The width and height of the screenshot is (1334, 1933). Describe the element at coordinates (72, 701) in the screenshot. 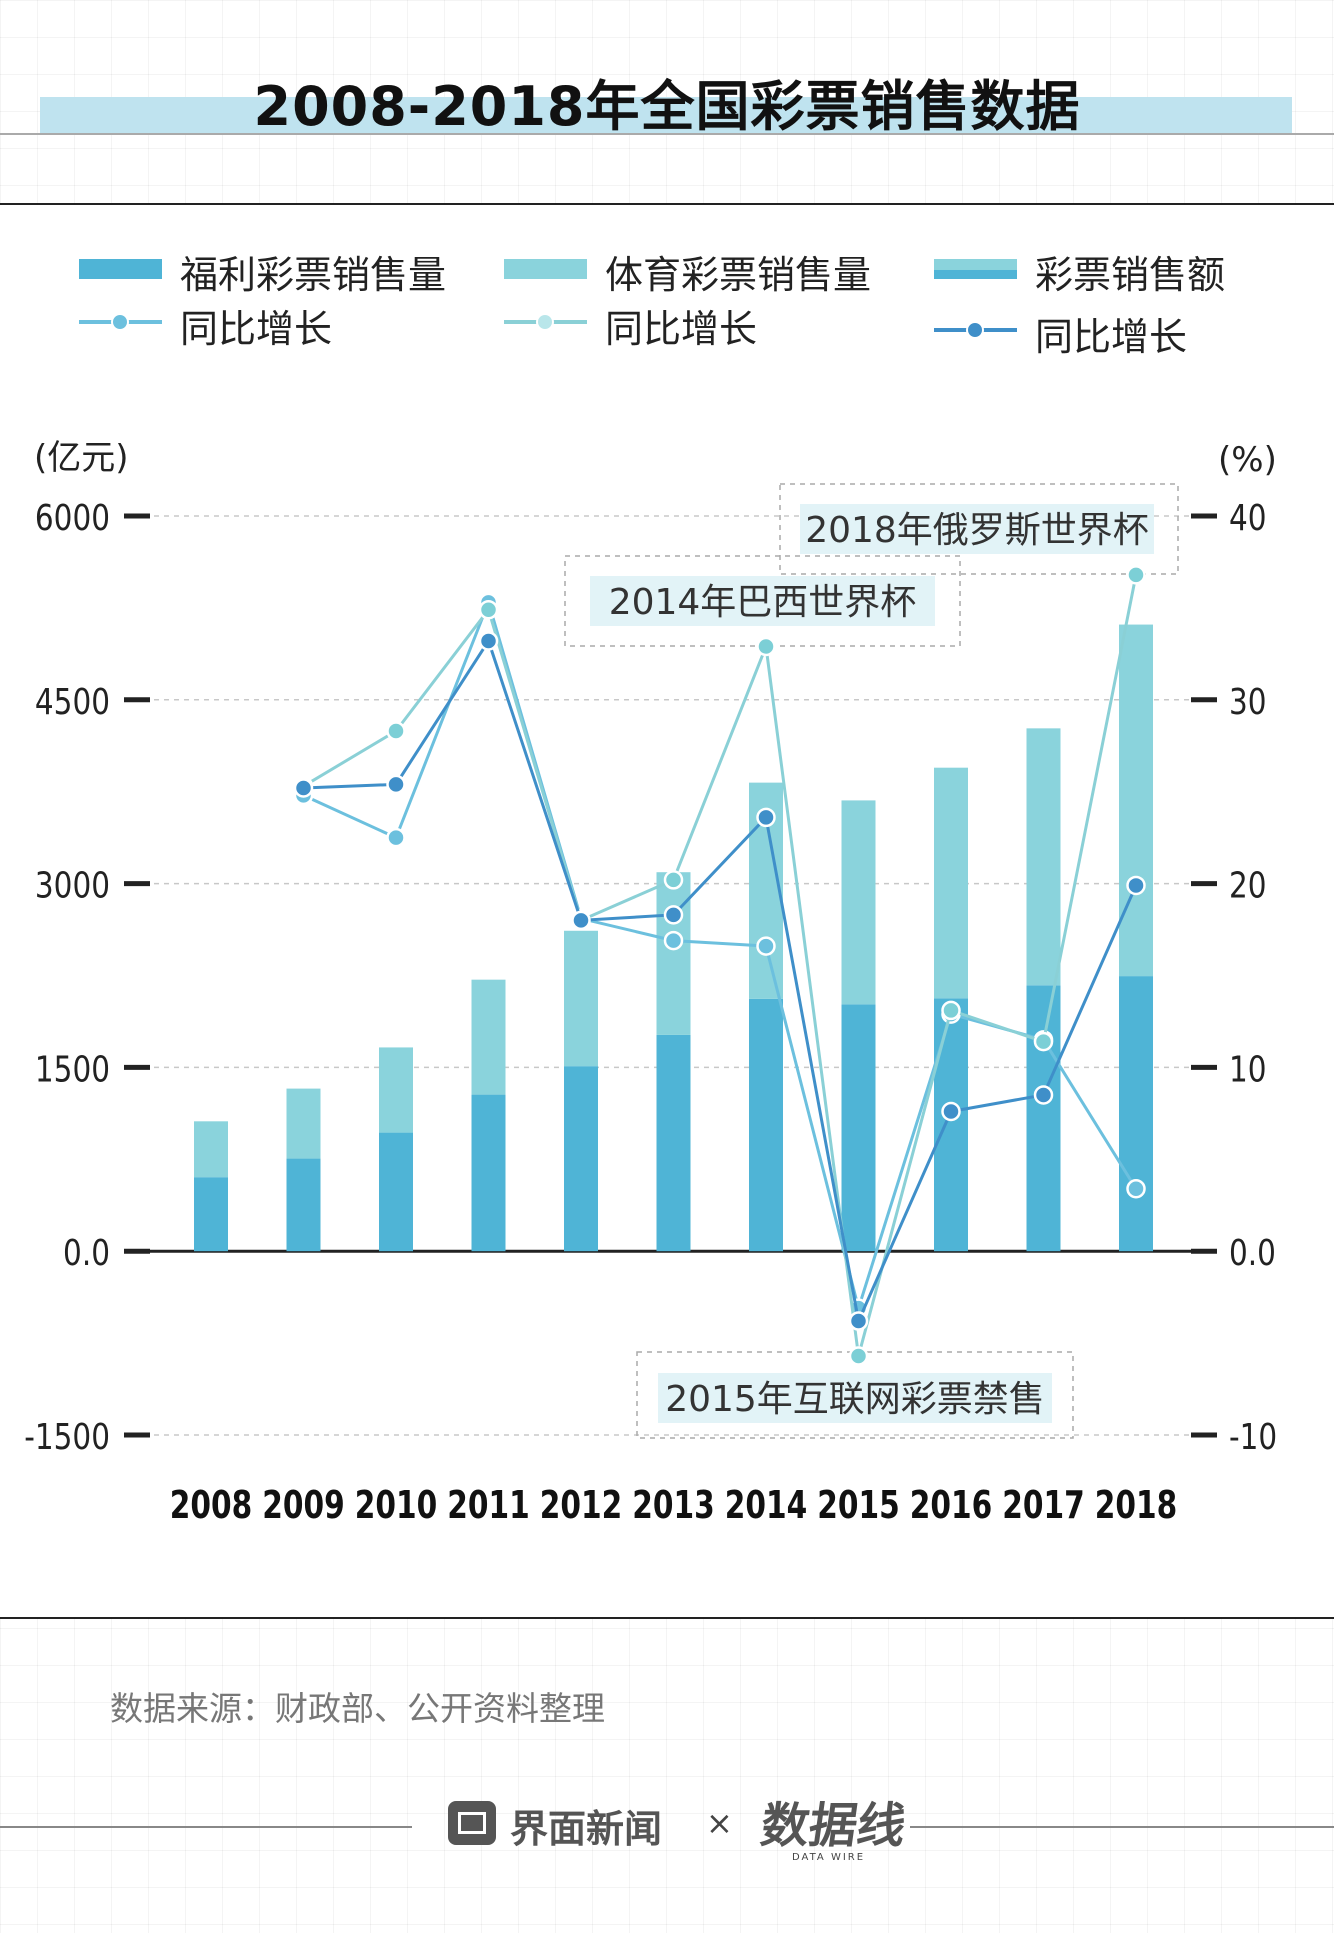

I see `left-tick-label: 4500` at that location.